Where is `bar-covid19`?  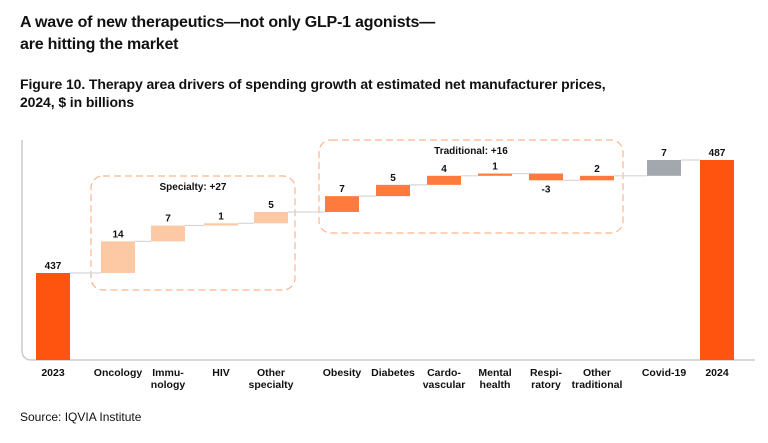
bar-covid19 is located at coordinates (664, 167).